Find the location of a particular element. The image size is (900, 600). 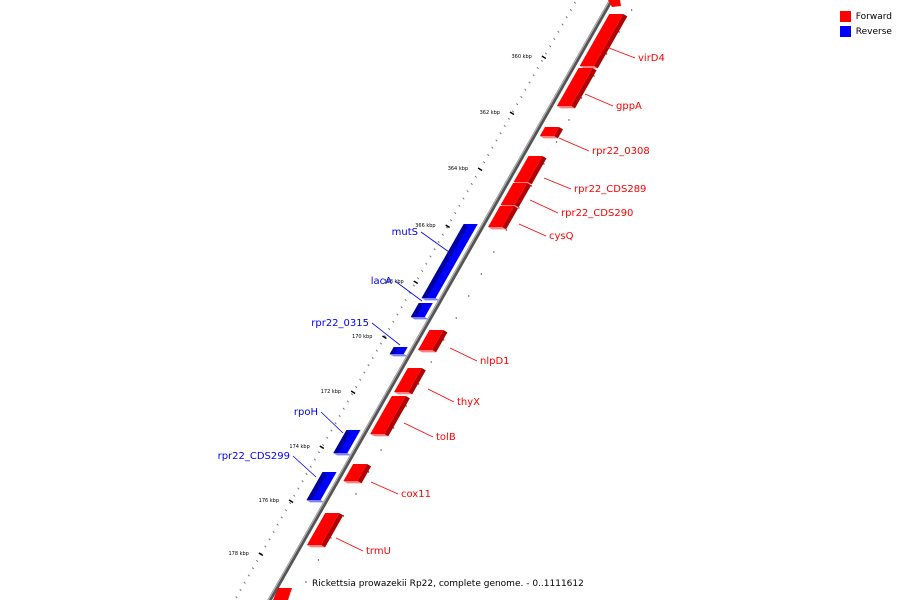

gene-label: trmU is located at coordinates (378, 551).